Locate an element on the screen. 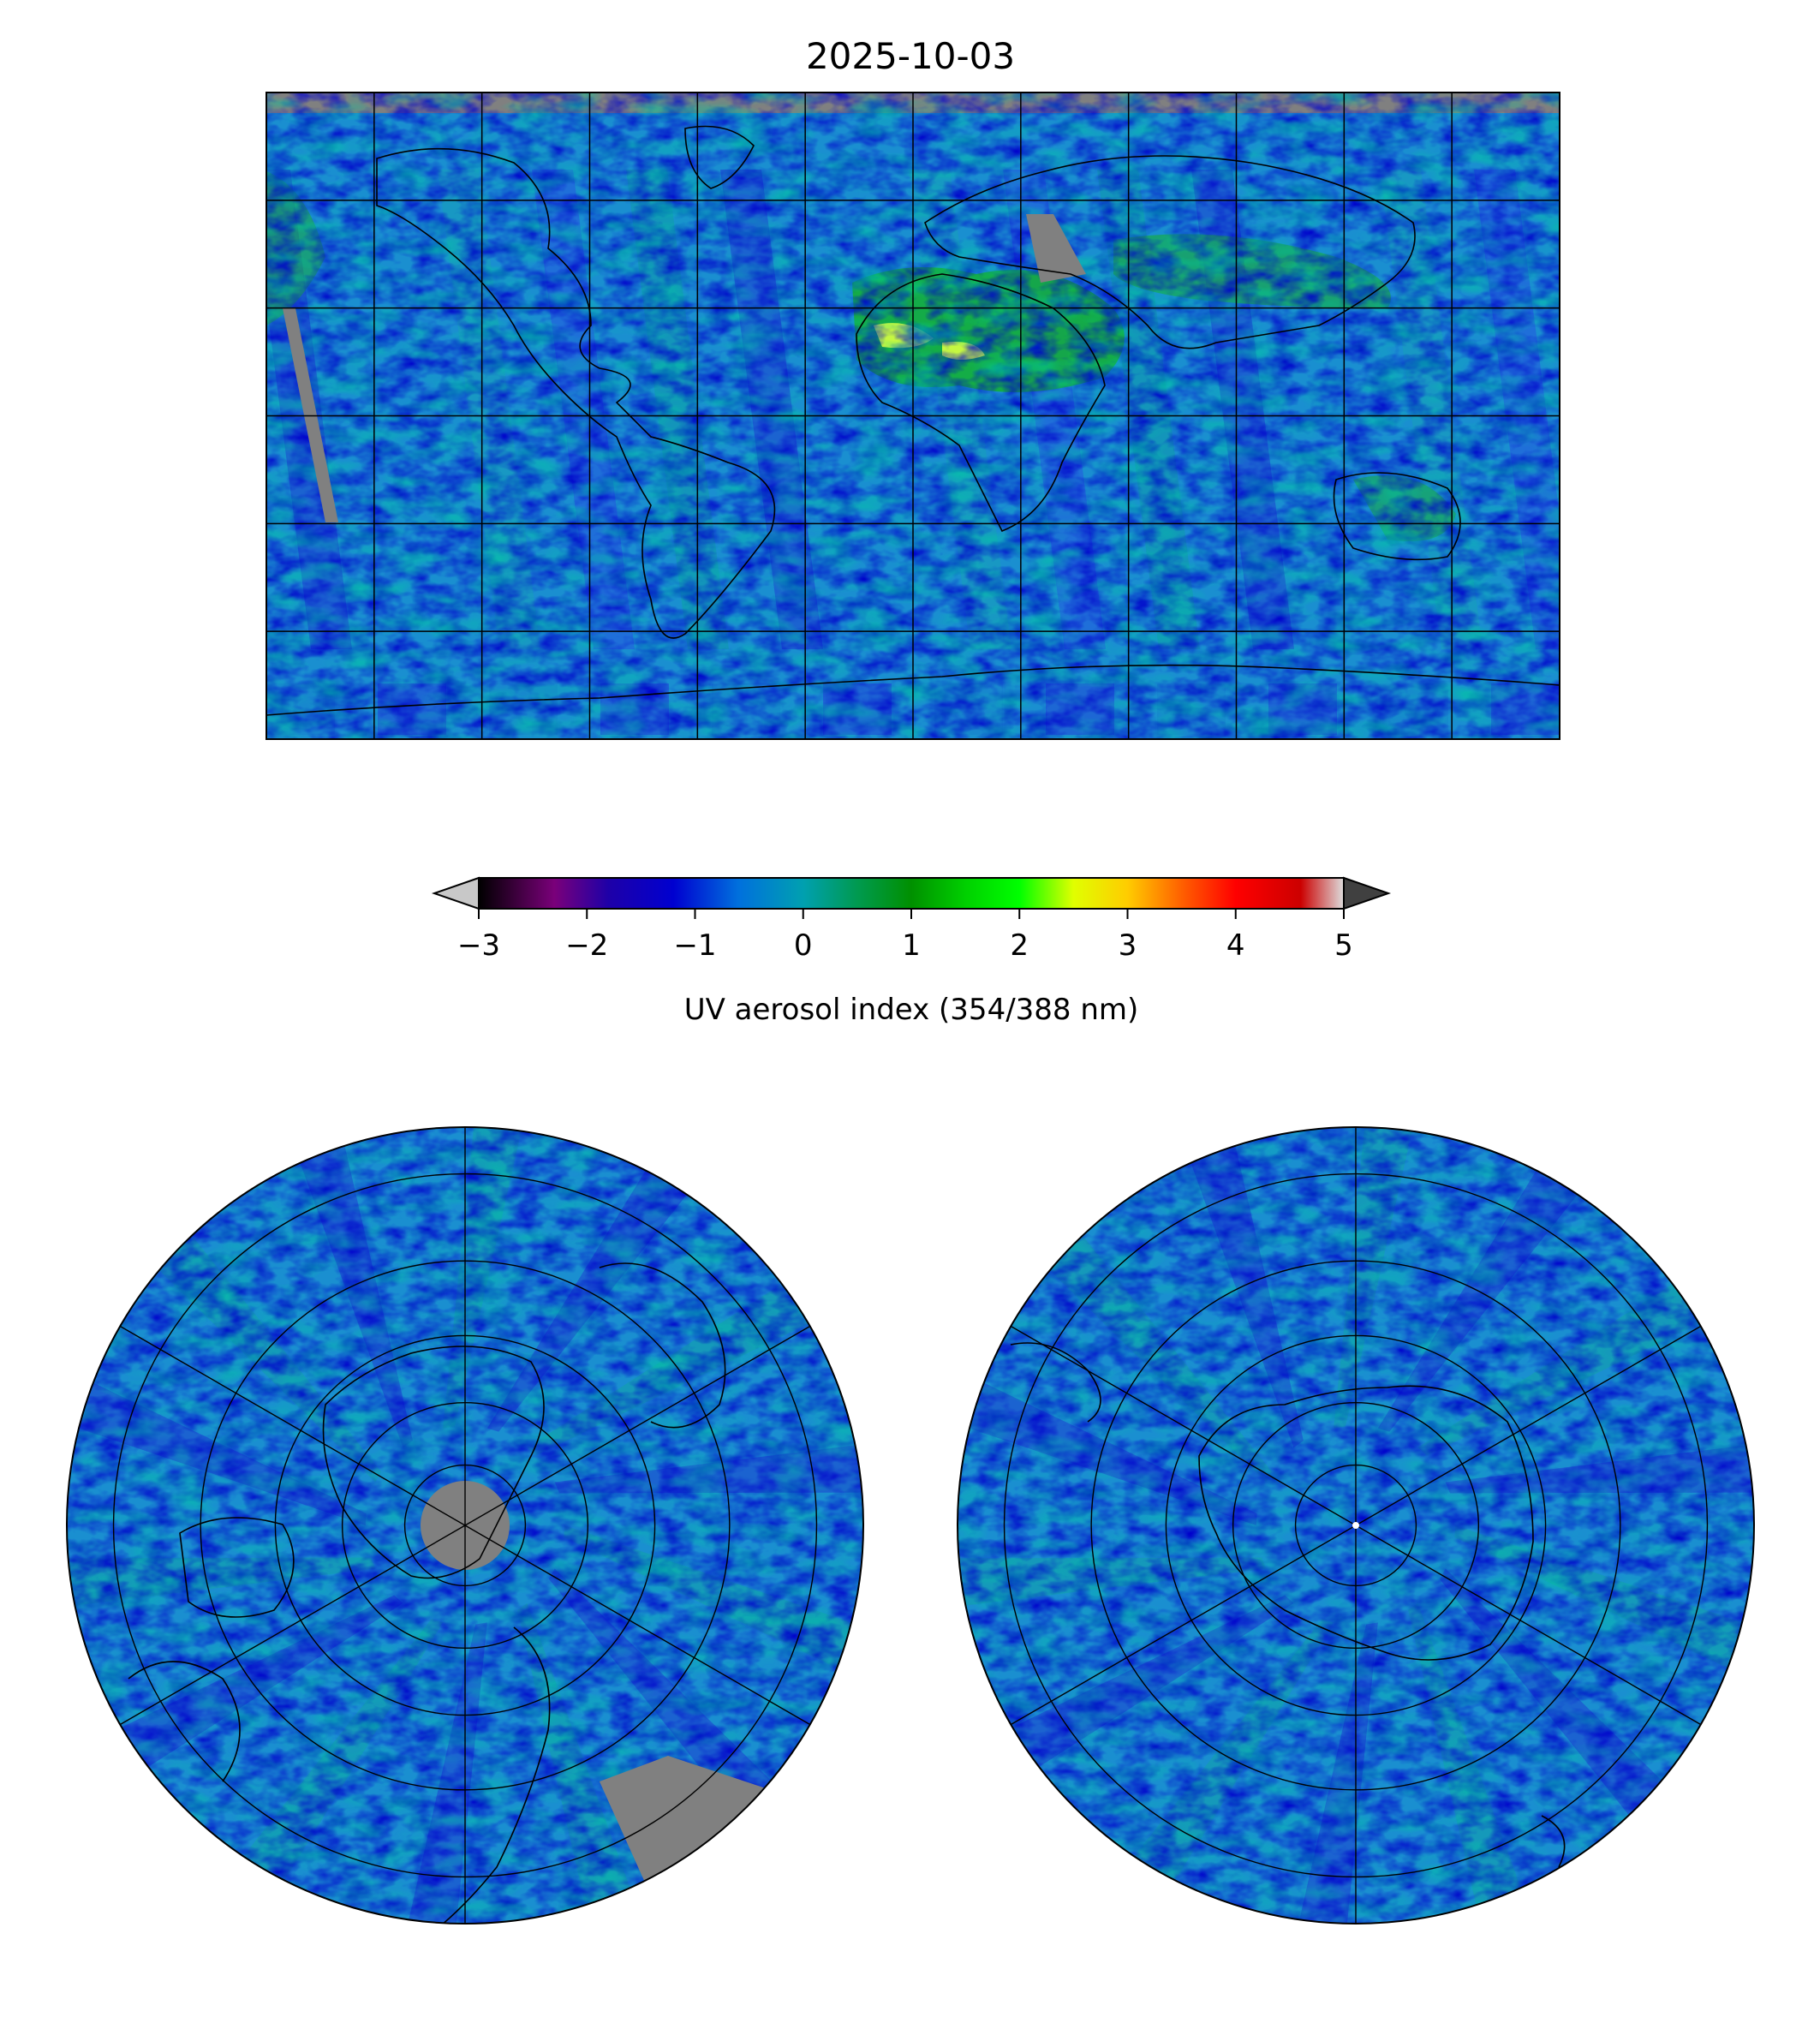 This screenshot has width=1820, height=2023. americas-coastline is located at coordinates (576, 393).